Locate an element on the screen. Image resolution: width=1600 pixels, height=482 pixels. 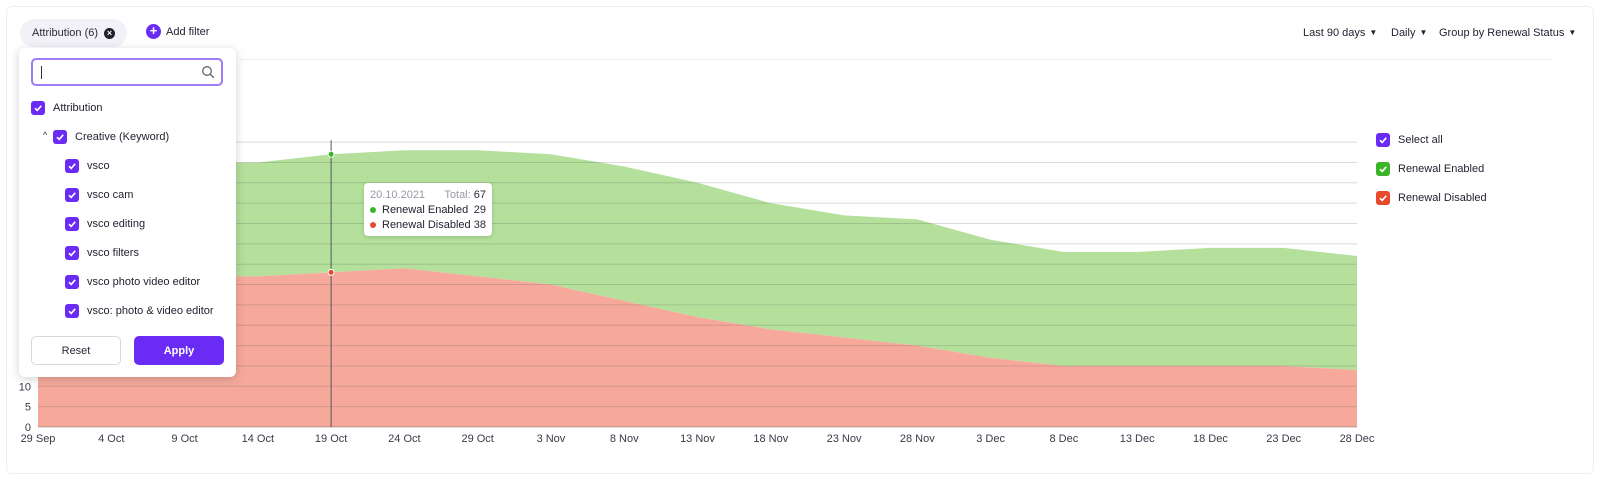
x-tick-label: 18 Dec is located at coordinates (1210, 439).